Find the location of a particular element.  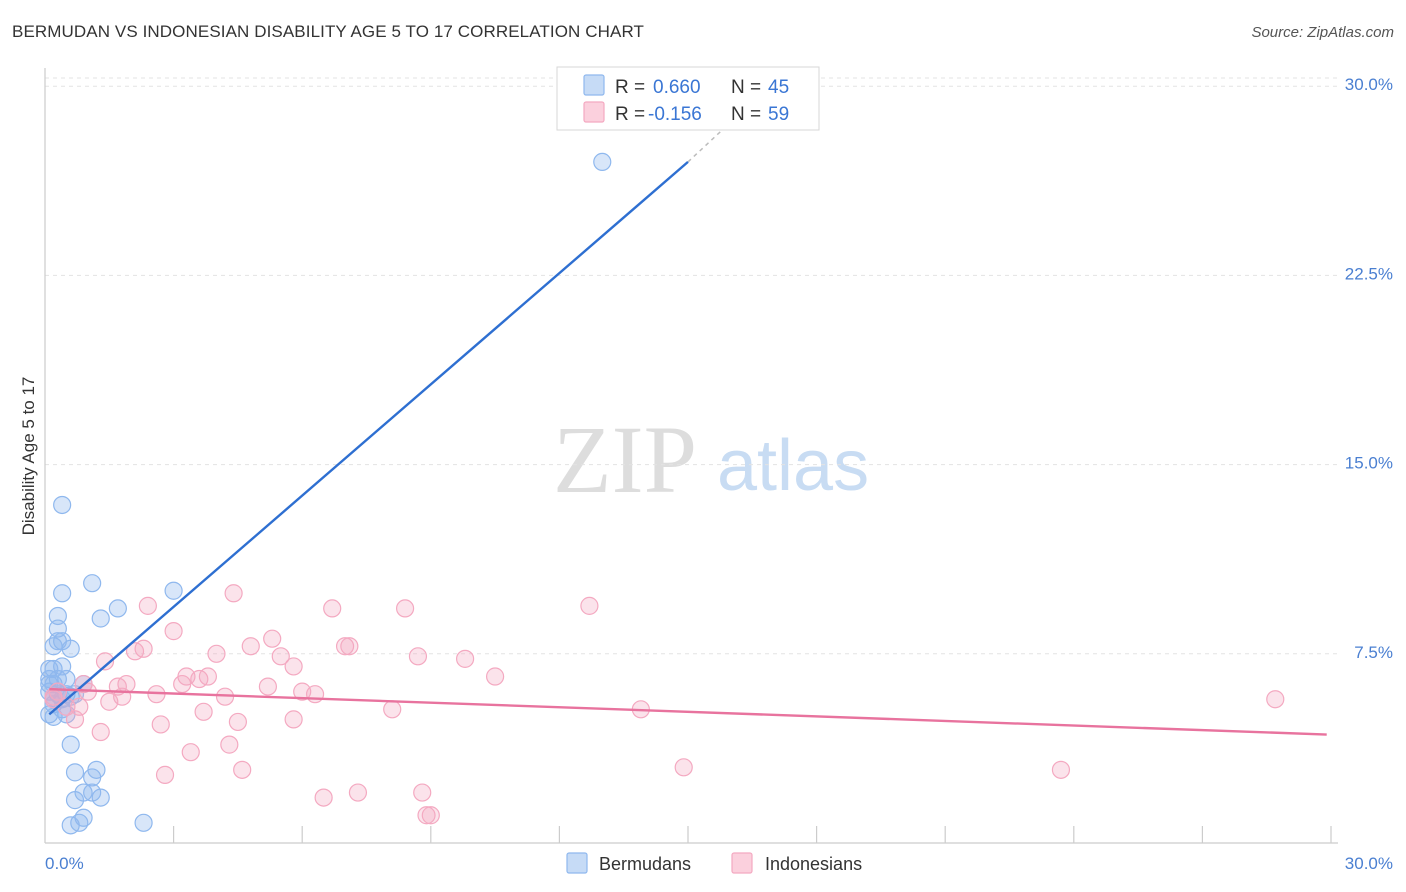

series-legend: Bermudans Indonesians is located at coordinates (714, 863).